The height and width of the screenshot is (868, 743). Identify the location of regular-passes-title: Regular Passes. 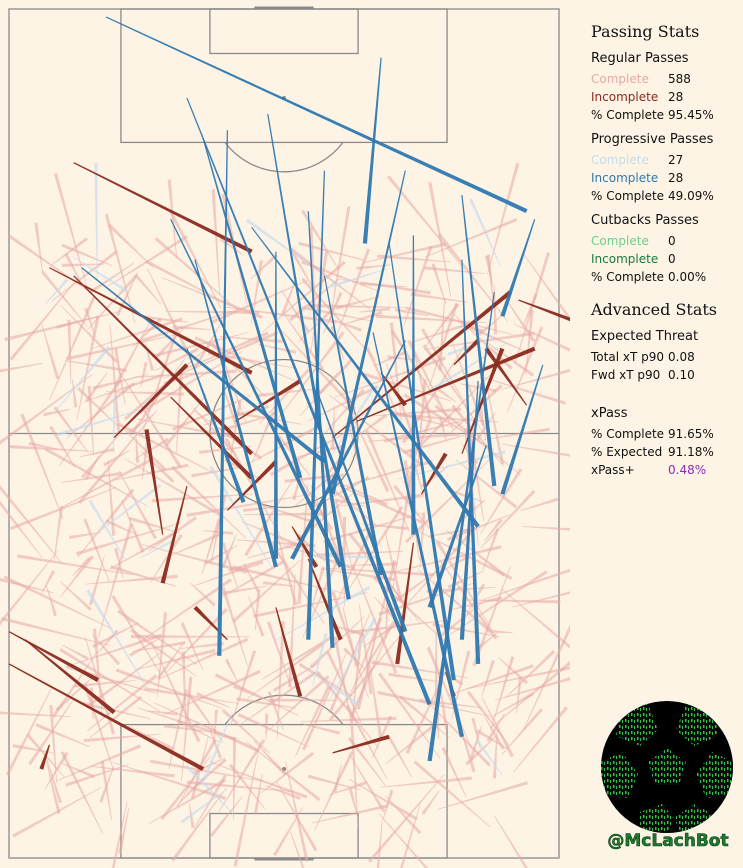
(640, 58).